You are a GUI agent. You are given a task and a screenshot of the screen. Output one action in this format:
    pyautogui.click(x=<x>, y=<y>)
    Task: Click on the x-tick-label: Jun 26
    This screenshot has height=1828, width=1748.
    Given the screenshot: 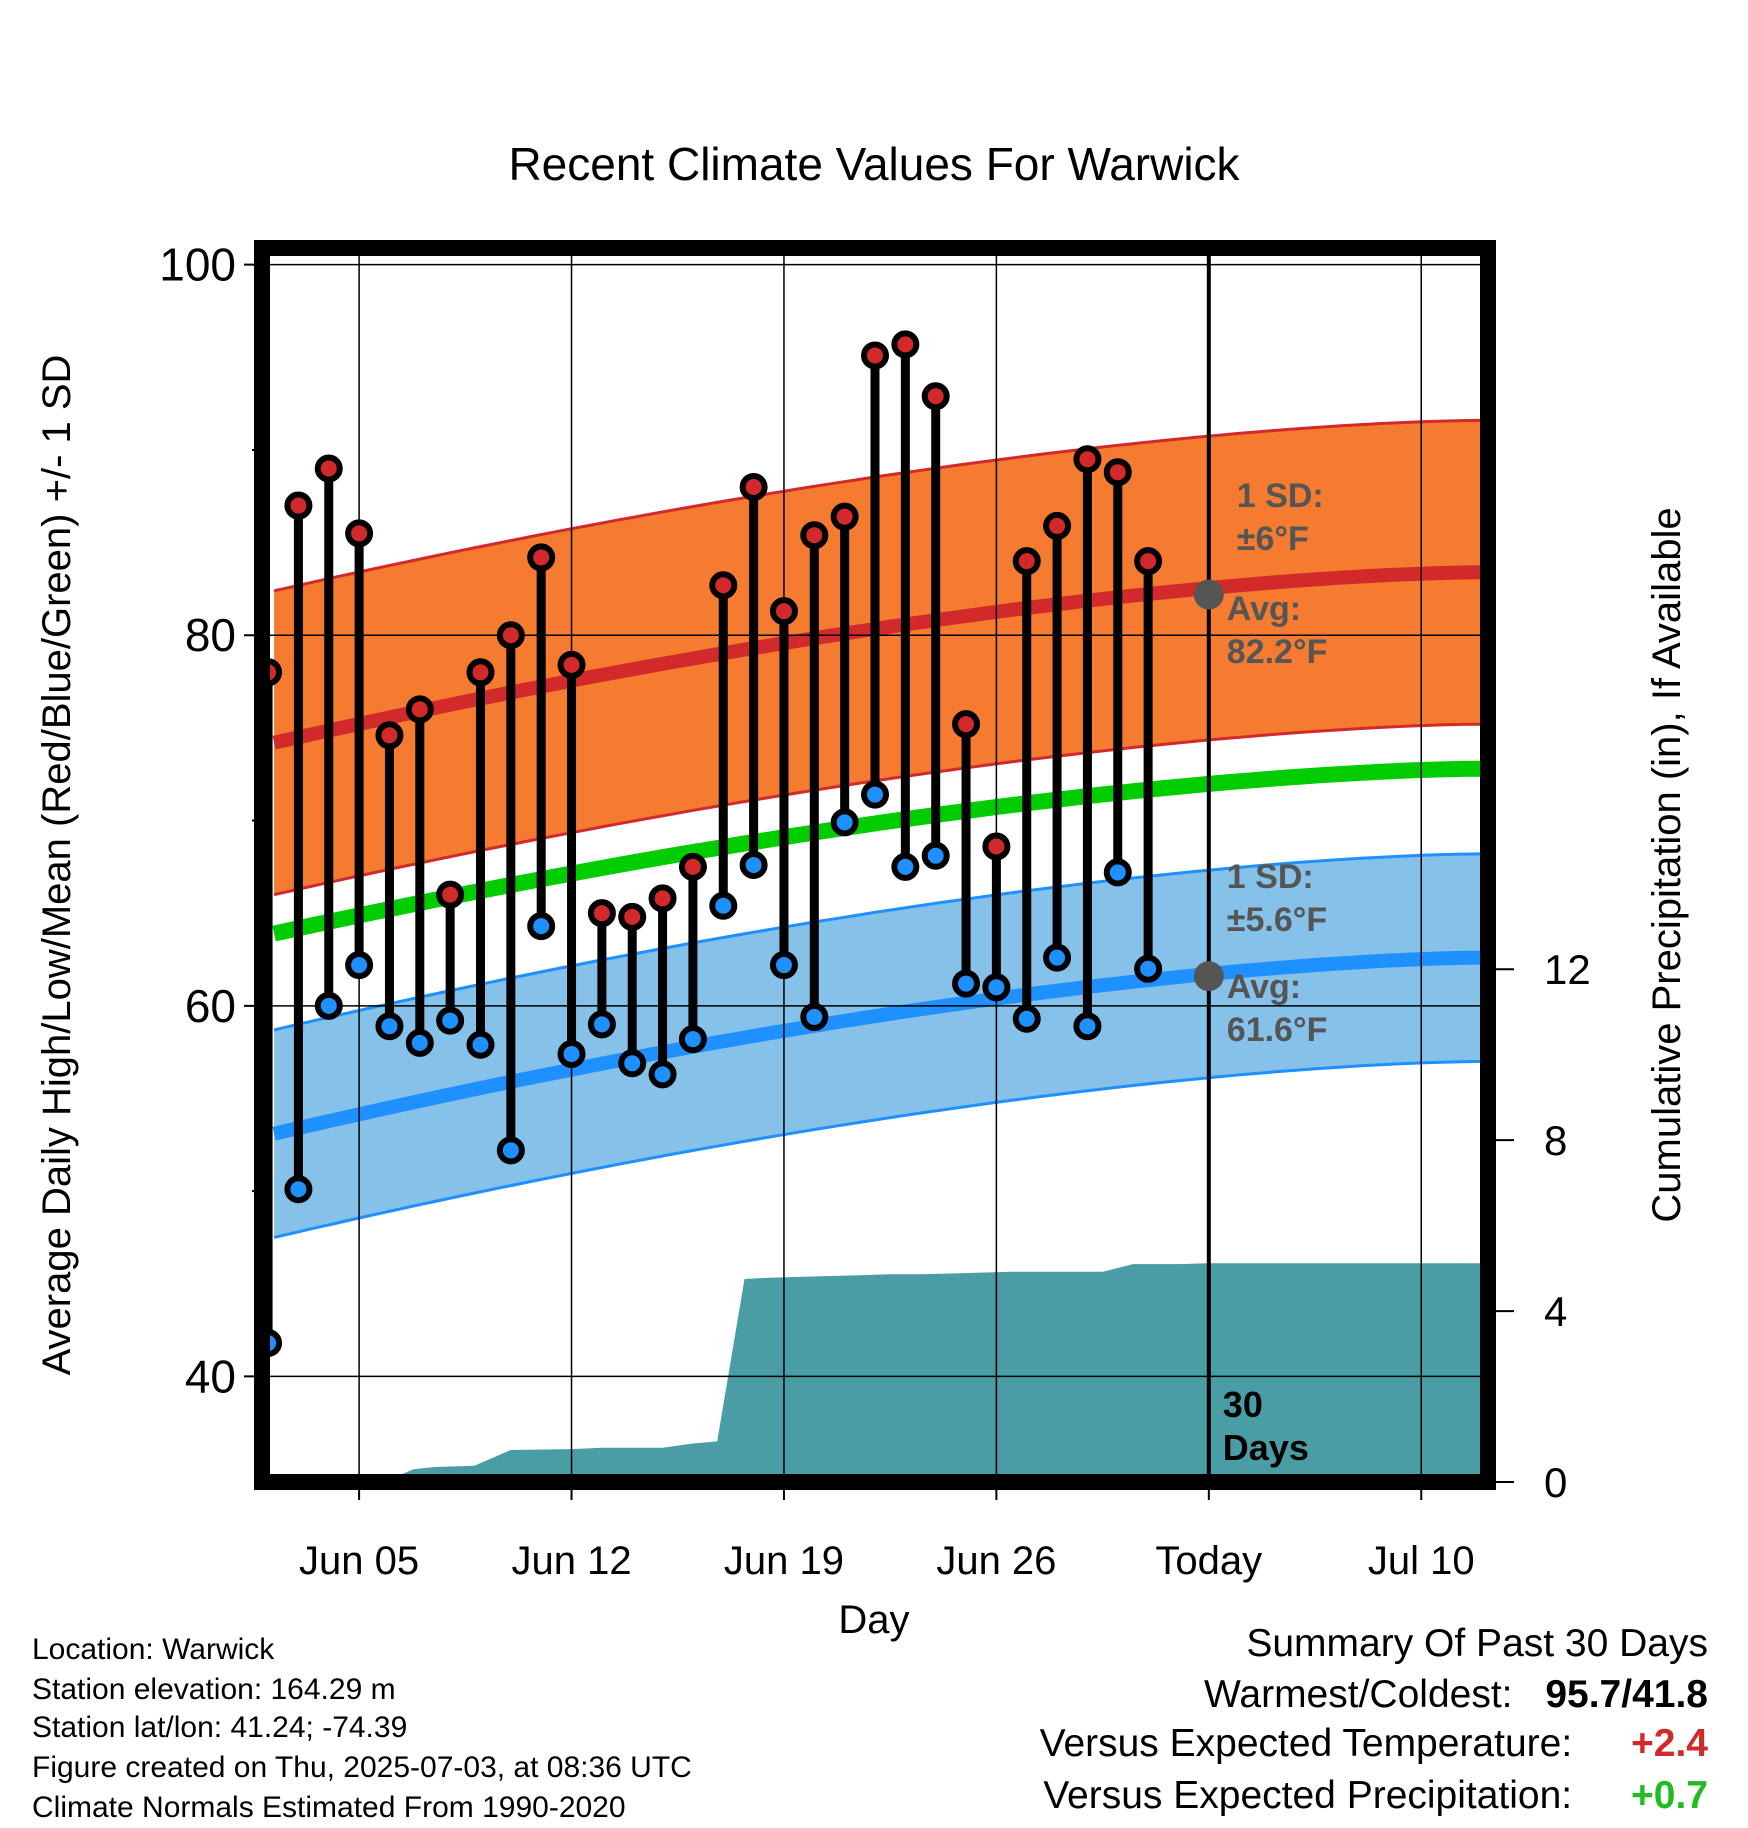 What is the action you would take?
    pyautogui.click(x=996, y=1561)
    